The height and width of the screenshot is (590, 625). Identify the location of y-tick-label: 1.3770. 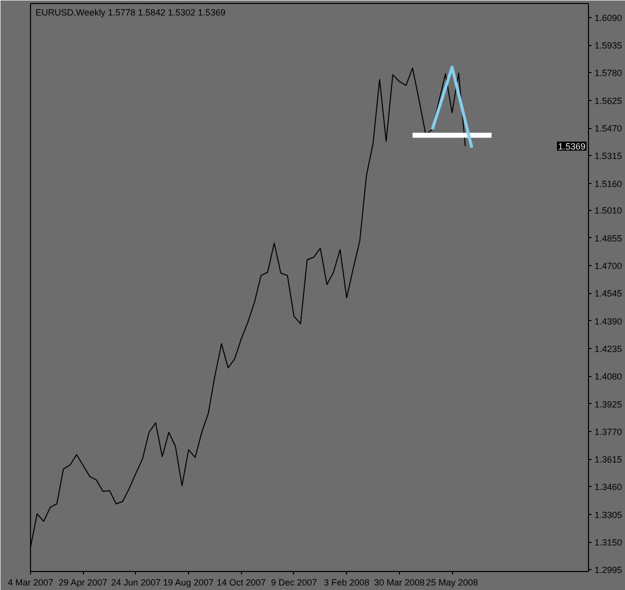
(608, 431).